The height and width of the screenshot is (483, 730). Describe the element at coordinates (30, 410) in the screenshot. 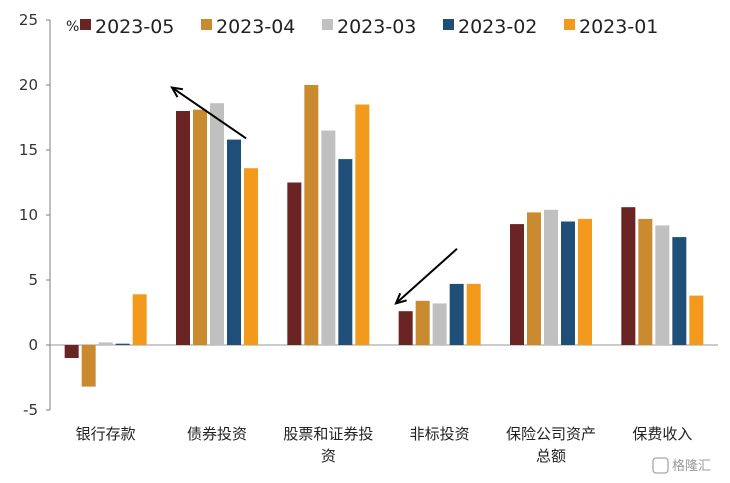

I see `y-tick-label: -5` at that location.